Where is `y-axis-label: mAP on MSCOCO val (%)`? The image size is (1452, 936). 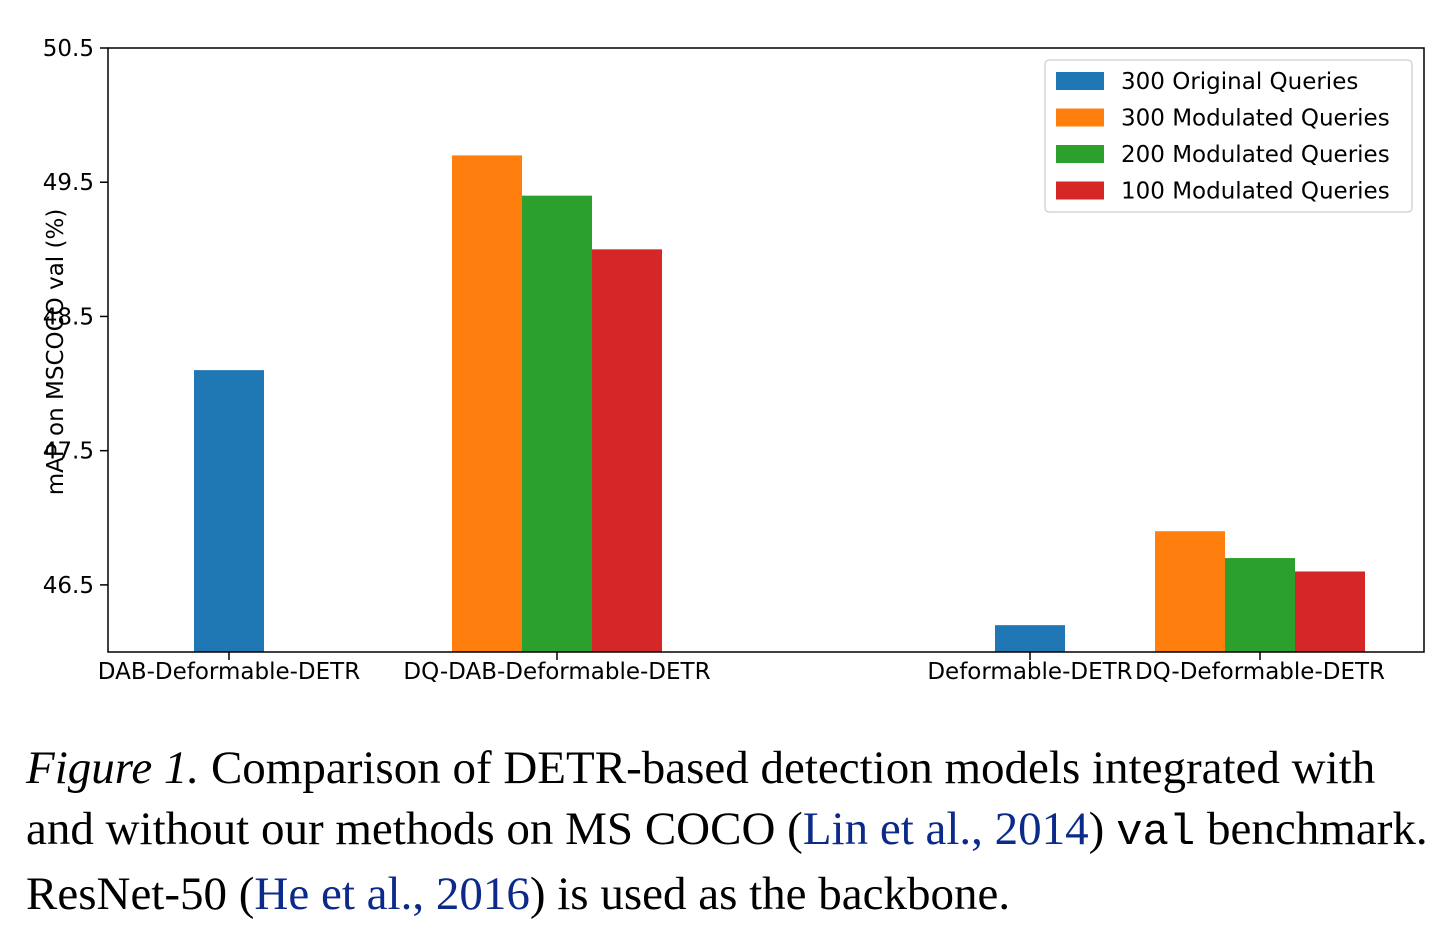
y-axis-label: mAP on MSCOCO val (%) is located at coordinates (56, 352).